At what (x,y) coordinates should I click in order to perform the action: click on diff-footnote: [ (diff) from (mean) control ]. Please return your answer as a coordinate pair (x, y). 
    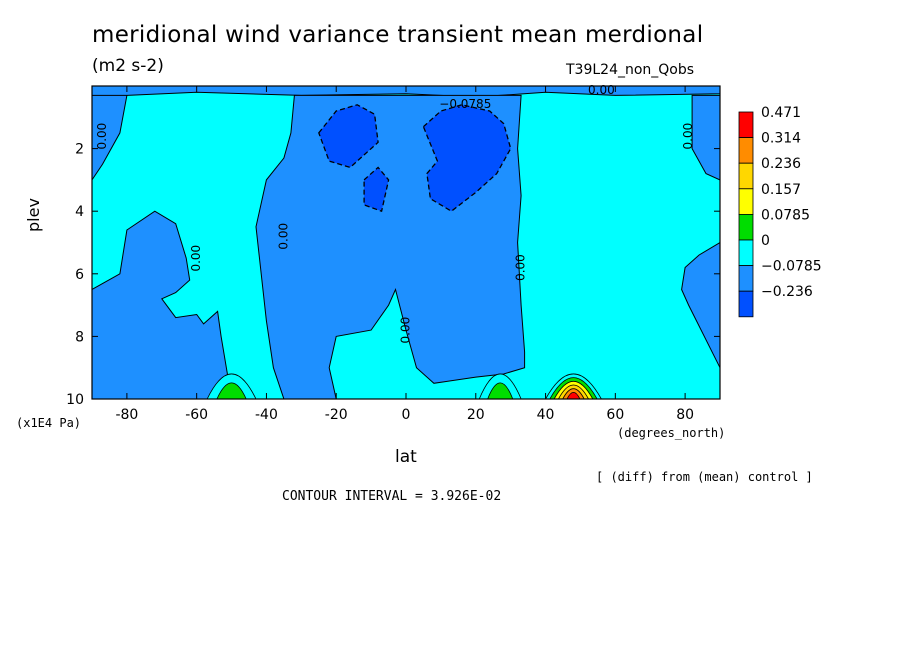
    Looking at the image, I should click on (704, 477).